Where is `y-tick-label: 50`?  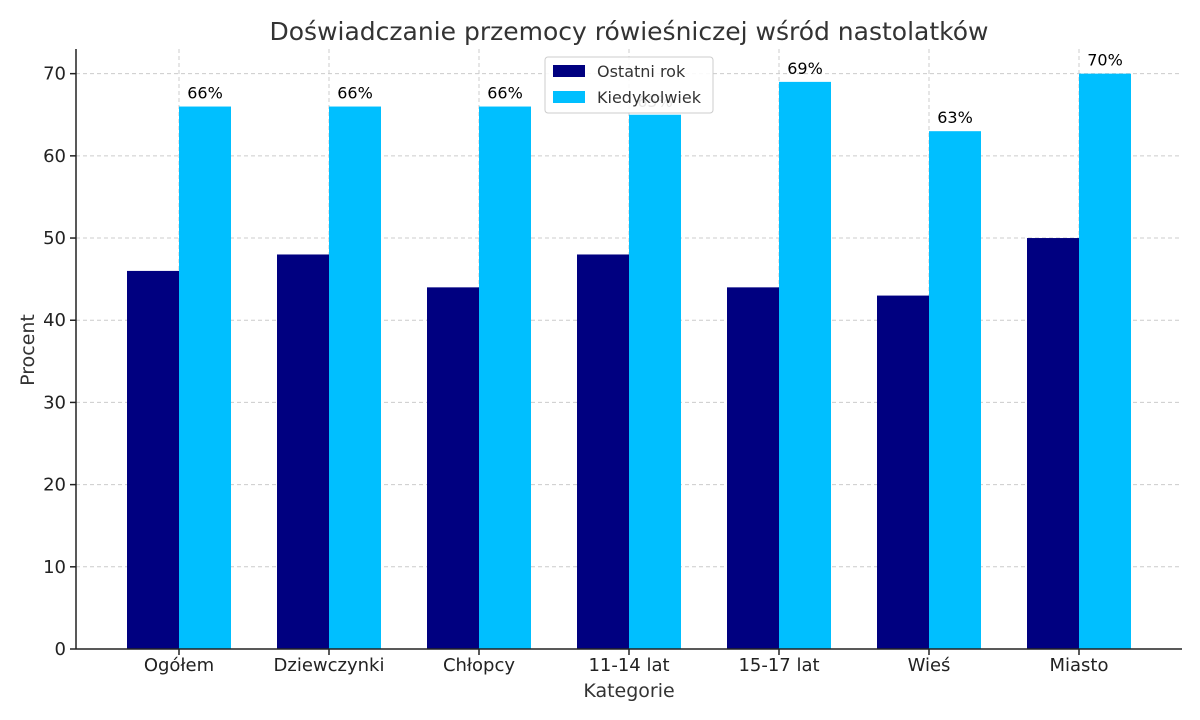
y-tick-label: 50 is located at coordinates (54, 238).